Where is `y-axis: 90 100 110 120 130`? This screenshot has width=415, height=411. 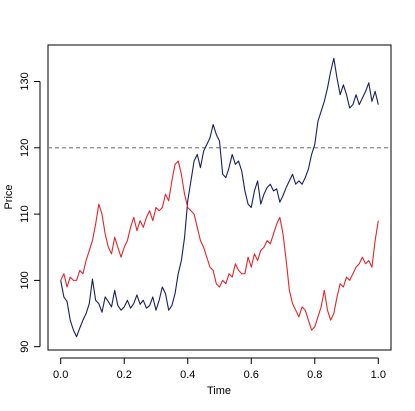 y-axis: 90 100 110 120 130 is located at coordinates (30, 212).